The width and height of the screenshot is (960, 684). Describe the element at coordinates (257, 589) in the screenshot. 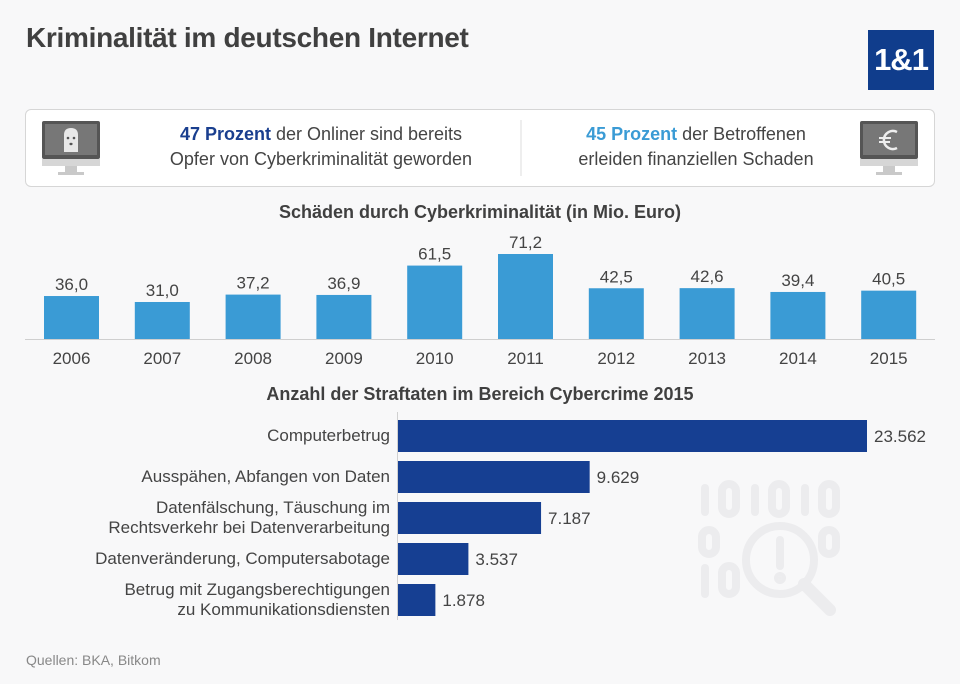

I see `category-label-line: Betrug mit Zugangsberechtigungen` at that location.